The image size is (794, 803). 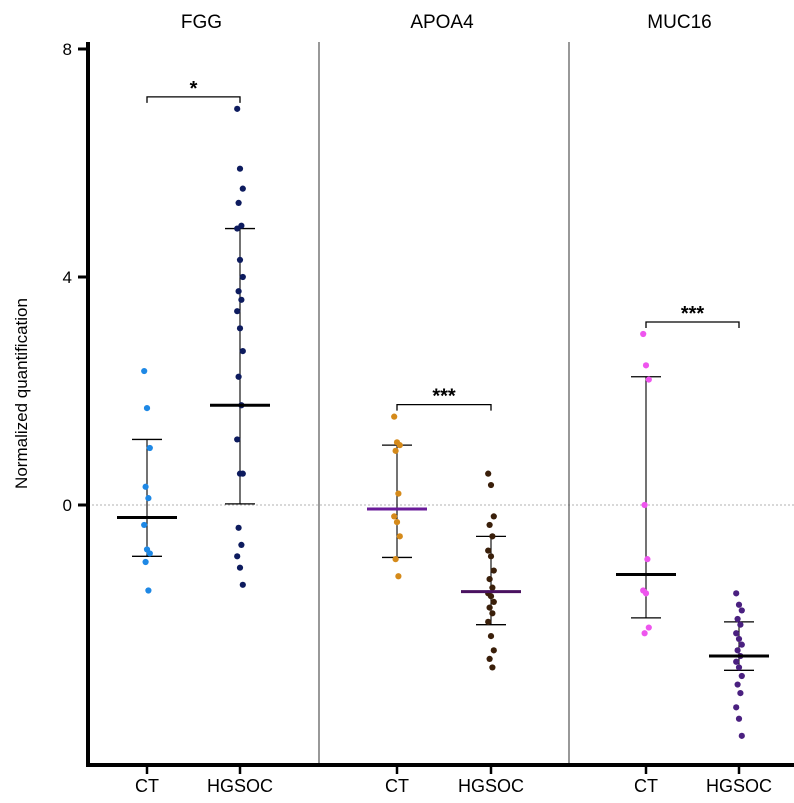 What do you see at coordinates (646, 786) in the screenshot?
I see `x-category-label-muc16-ct: CT` at bounding box center [646, 786].